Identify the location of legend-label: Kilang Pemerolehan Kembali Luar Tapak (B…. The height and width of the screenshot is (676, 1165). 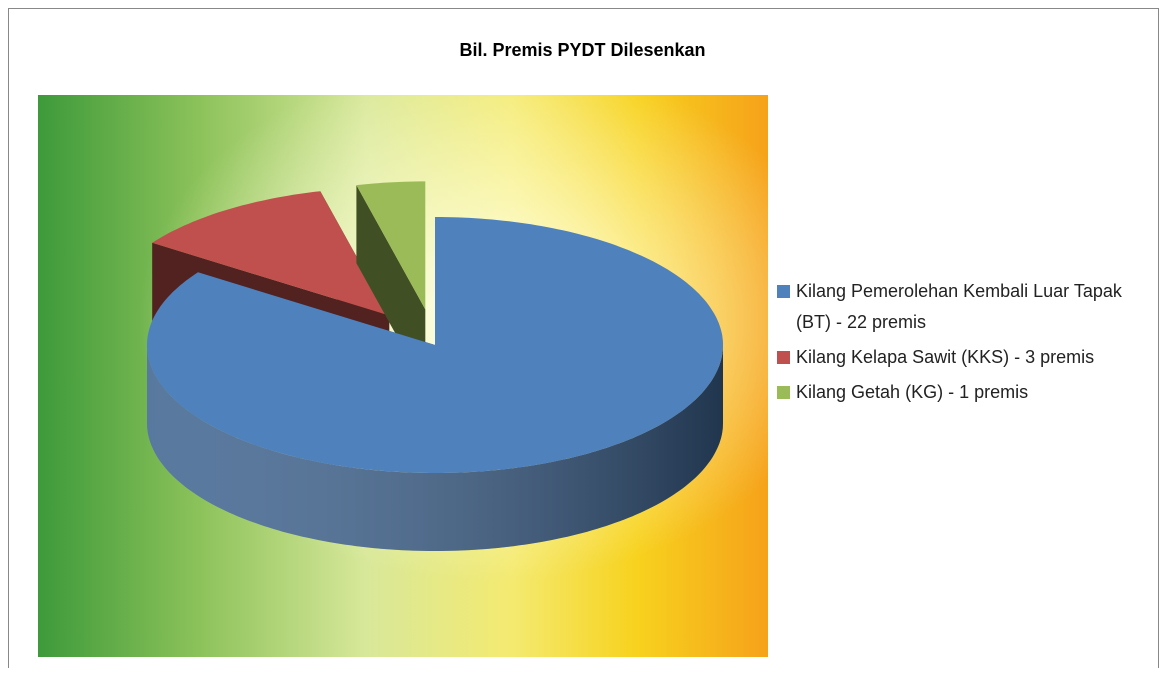
(959, 306).